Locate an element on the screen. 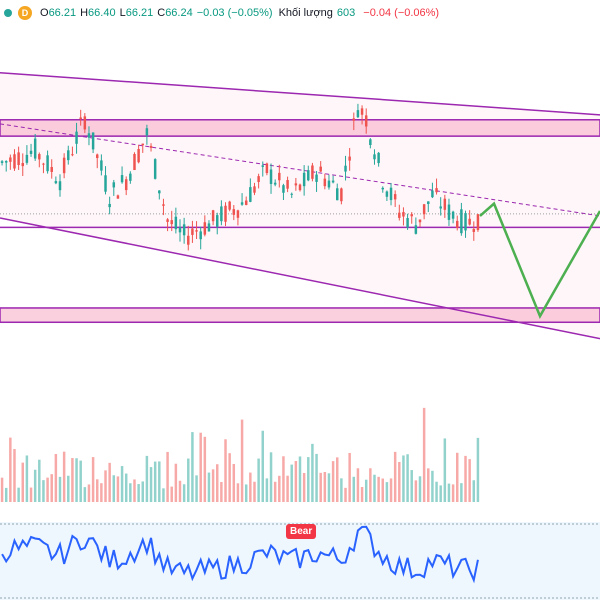  open-value: O66.21 is located at coordinates (58, 13).